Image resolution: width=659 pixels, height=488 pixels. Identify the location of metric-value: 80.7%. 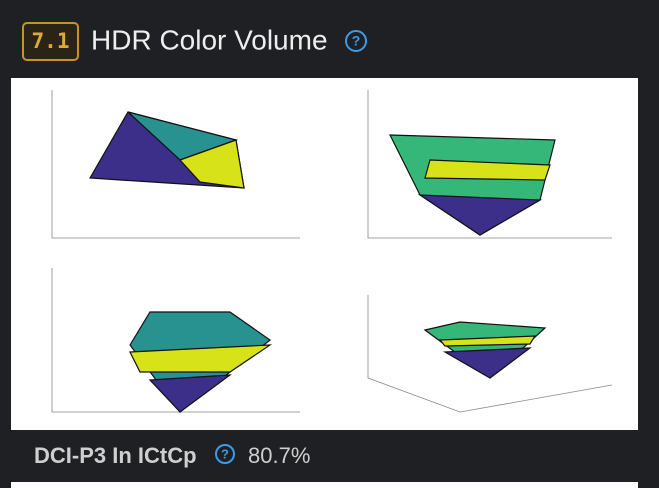
(279, 455).